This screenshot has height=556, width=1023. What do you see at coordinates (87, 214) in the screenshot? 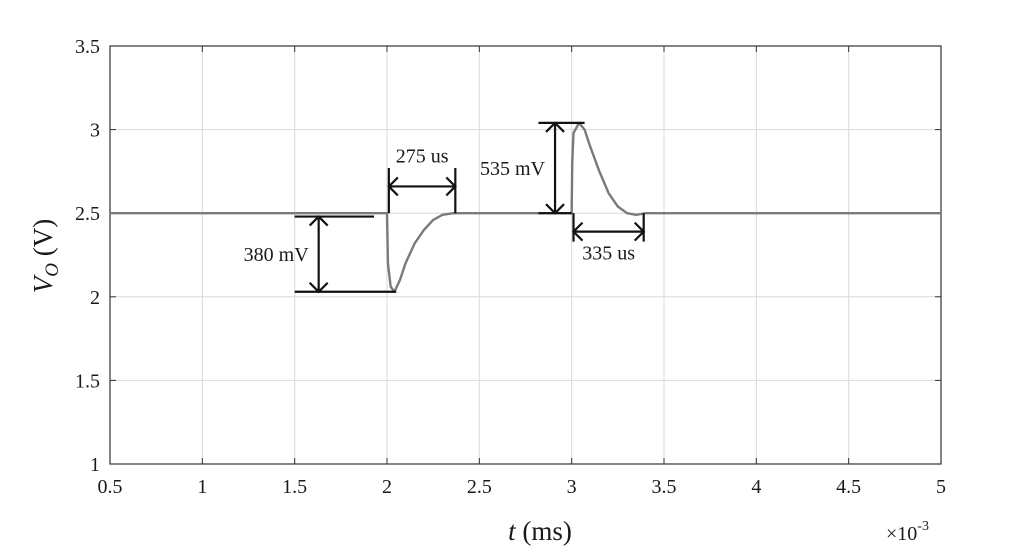
I see `y-tick-label: 2.5` at bounding box center [87, 214].